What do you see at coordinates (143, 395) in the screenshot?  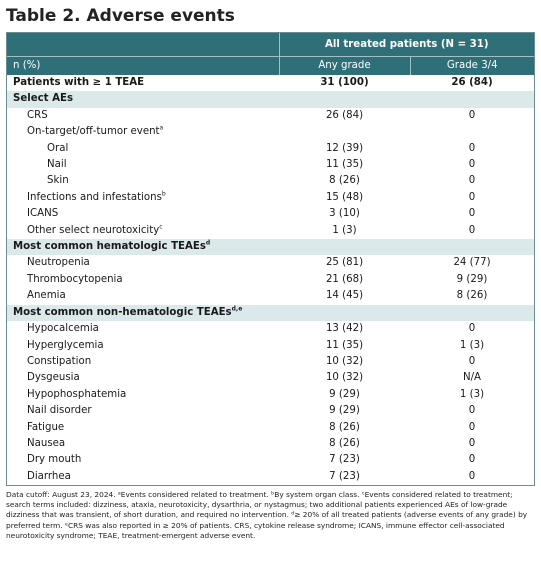 I see `row-label: Hypophosphatemia` at bounding box center [143, 395].